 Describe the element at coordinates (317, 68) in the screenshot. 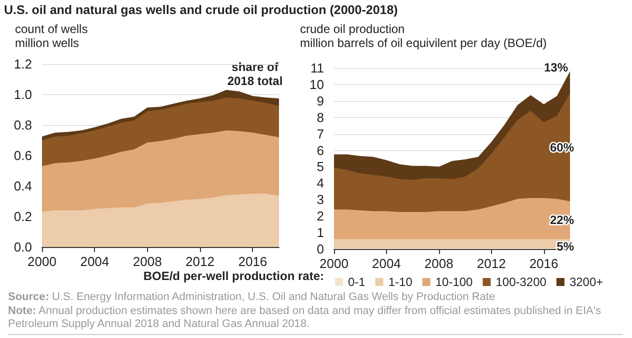

I see `y-tick-label: 11` at that location.